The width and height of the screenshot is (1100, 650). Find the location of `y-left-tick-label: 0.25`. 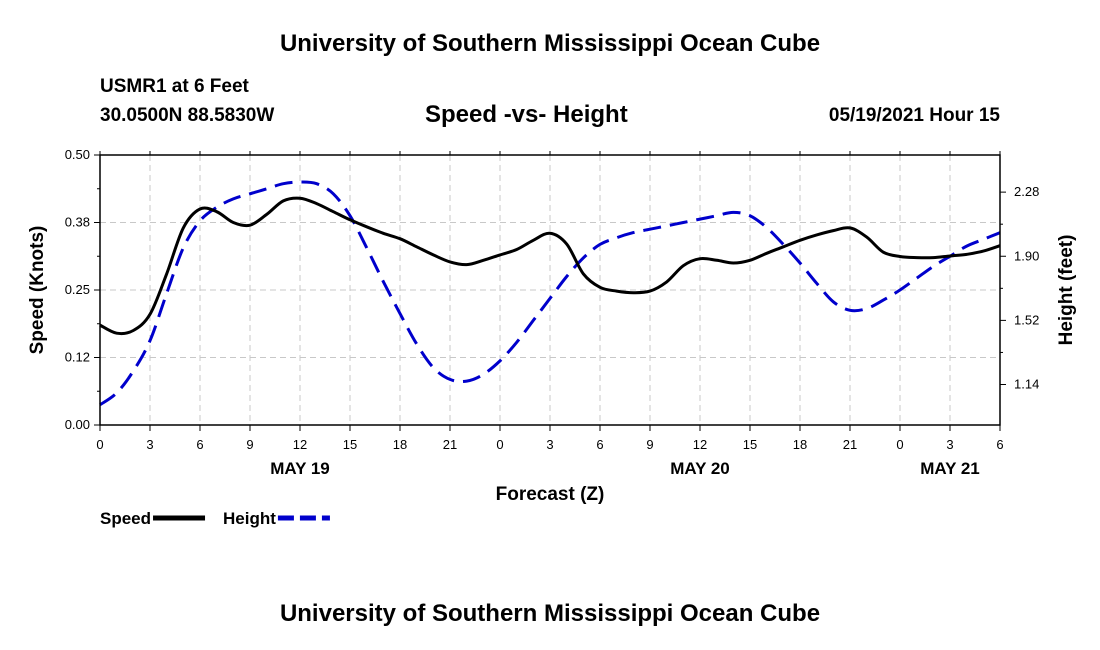

y-left-tick-label: 0.25 is located at coordinates (77, 289).